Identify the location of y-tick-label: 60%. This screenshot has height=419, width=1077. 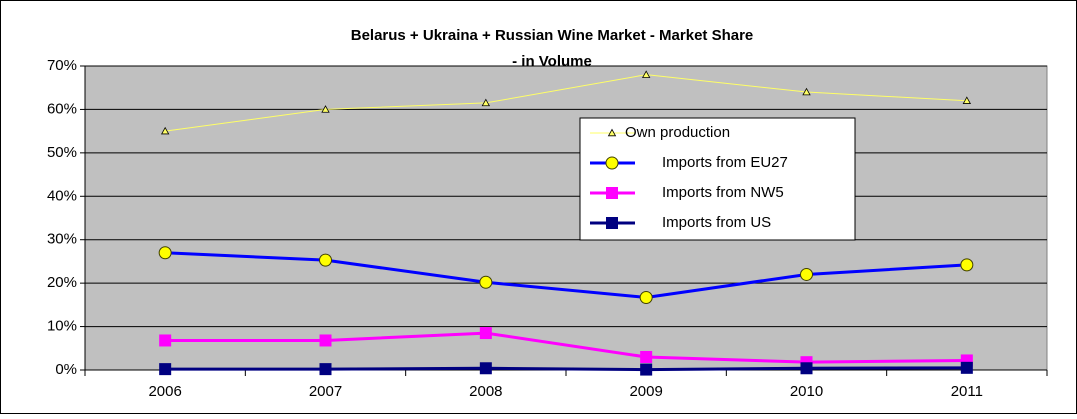
(62, 108).